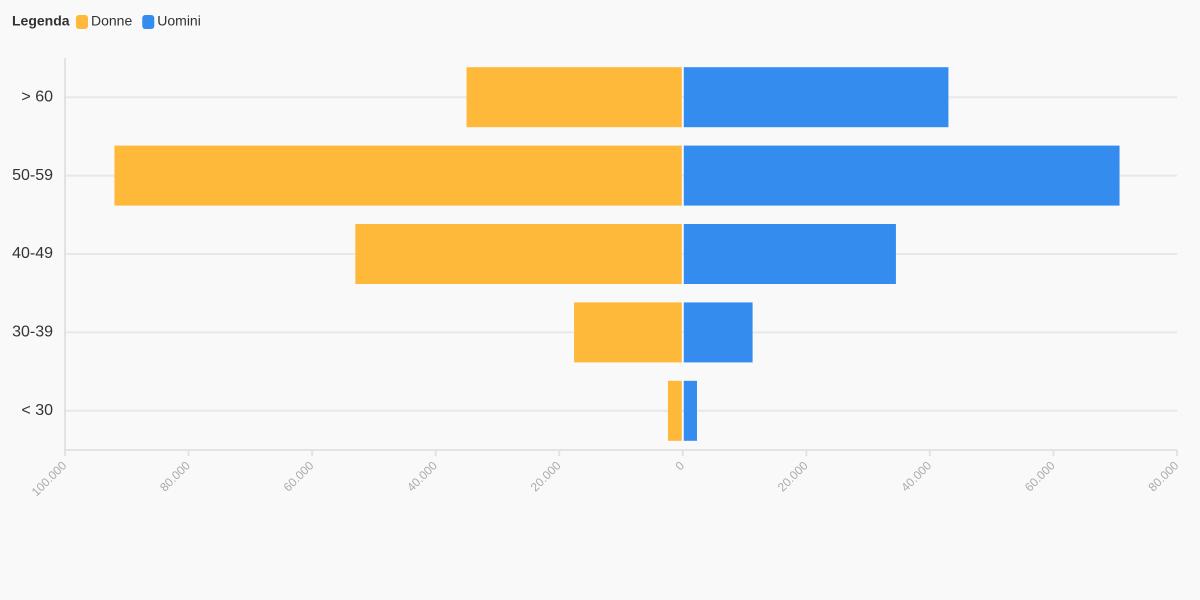 This screenshot has width=1200, height=600. What do you see at coordinates (32, 253) in the screenshot?
I see `y-tick-label: 40-49` at bounding box center [32, 253].